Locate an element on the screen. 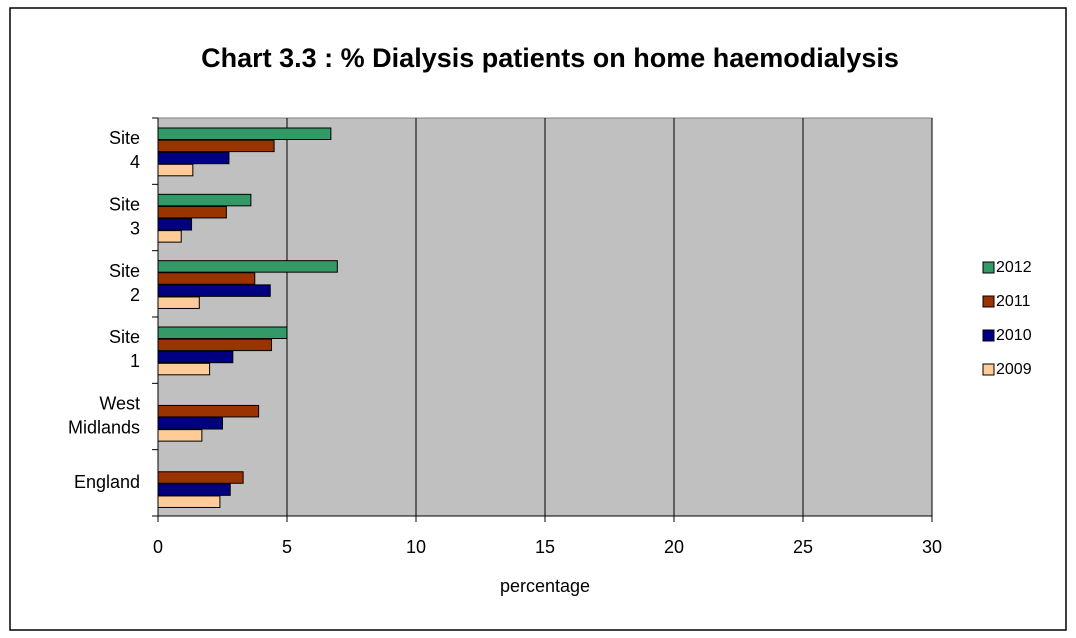 This screenshot has width=1076, height=638. y-tick-label: Site 1 is located at coordinates (124, 349).